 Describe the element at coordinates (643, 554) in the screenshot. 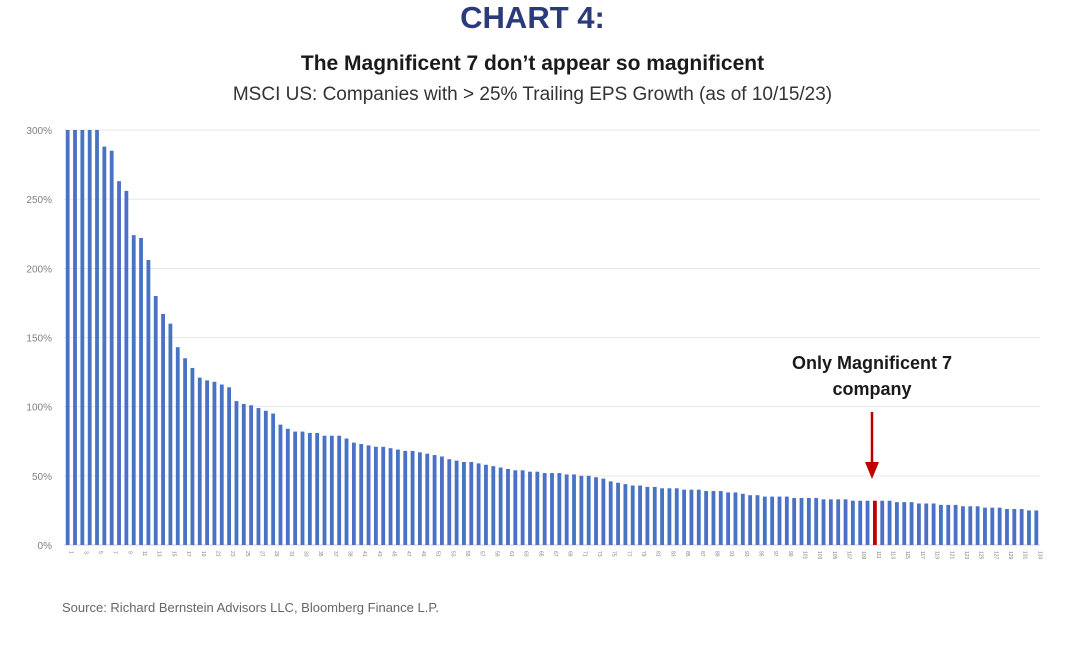

I see `x-tick-label: 79` at that location.